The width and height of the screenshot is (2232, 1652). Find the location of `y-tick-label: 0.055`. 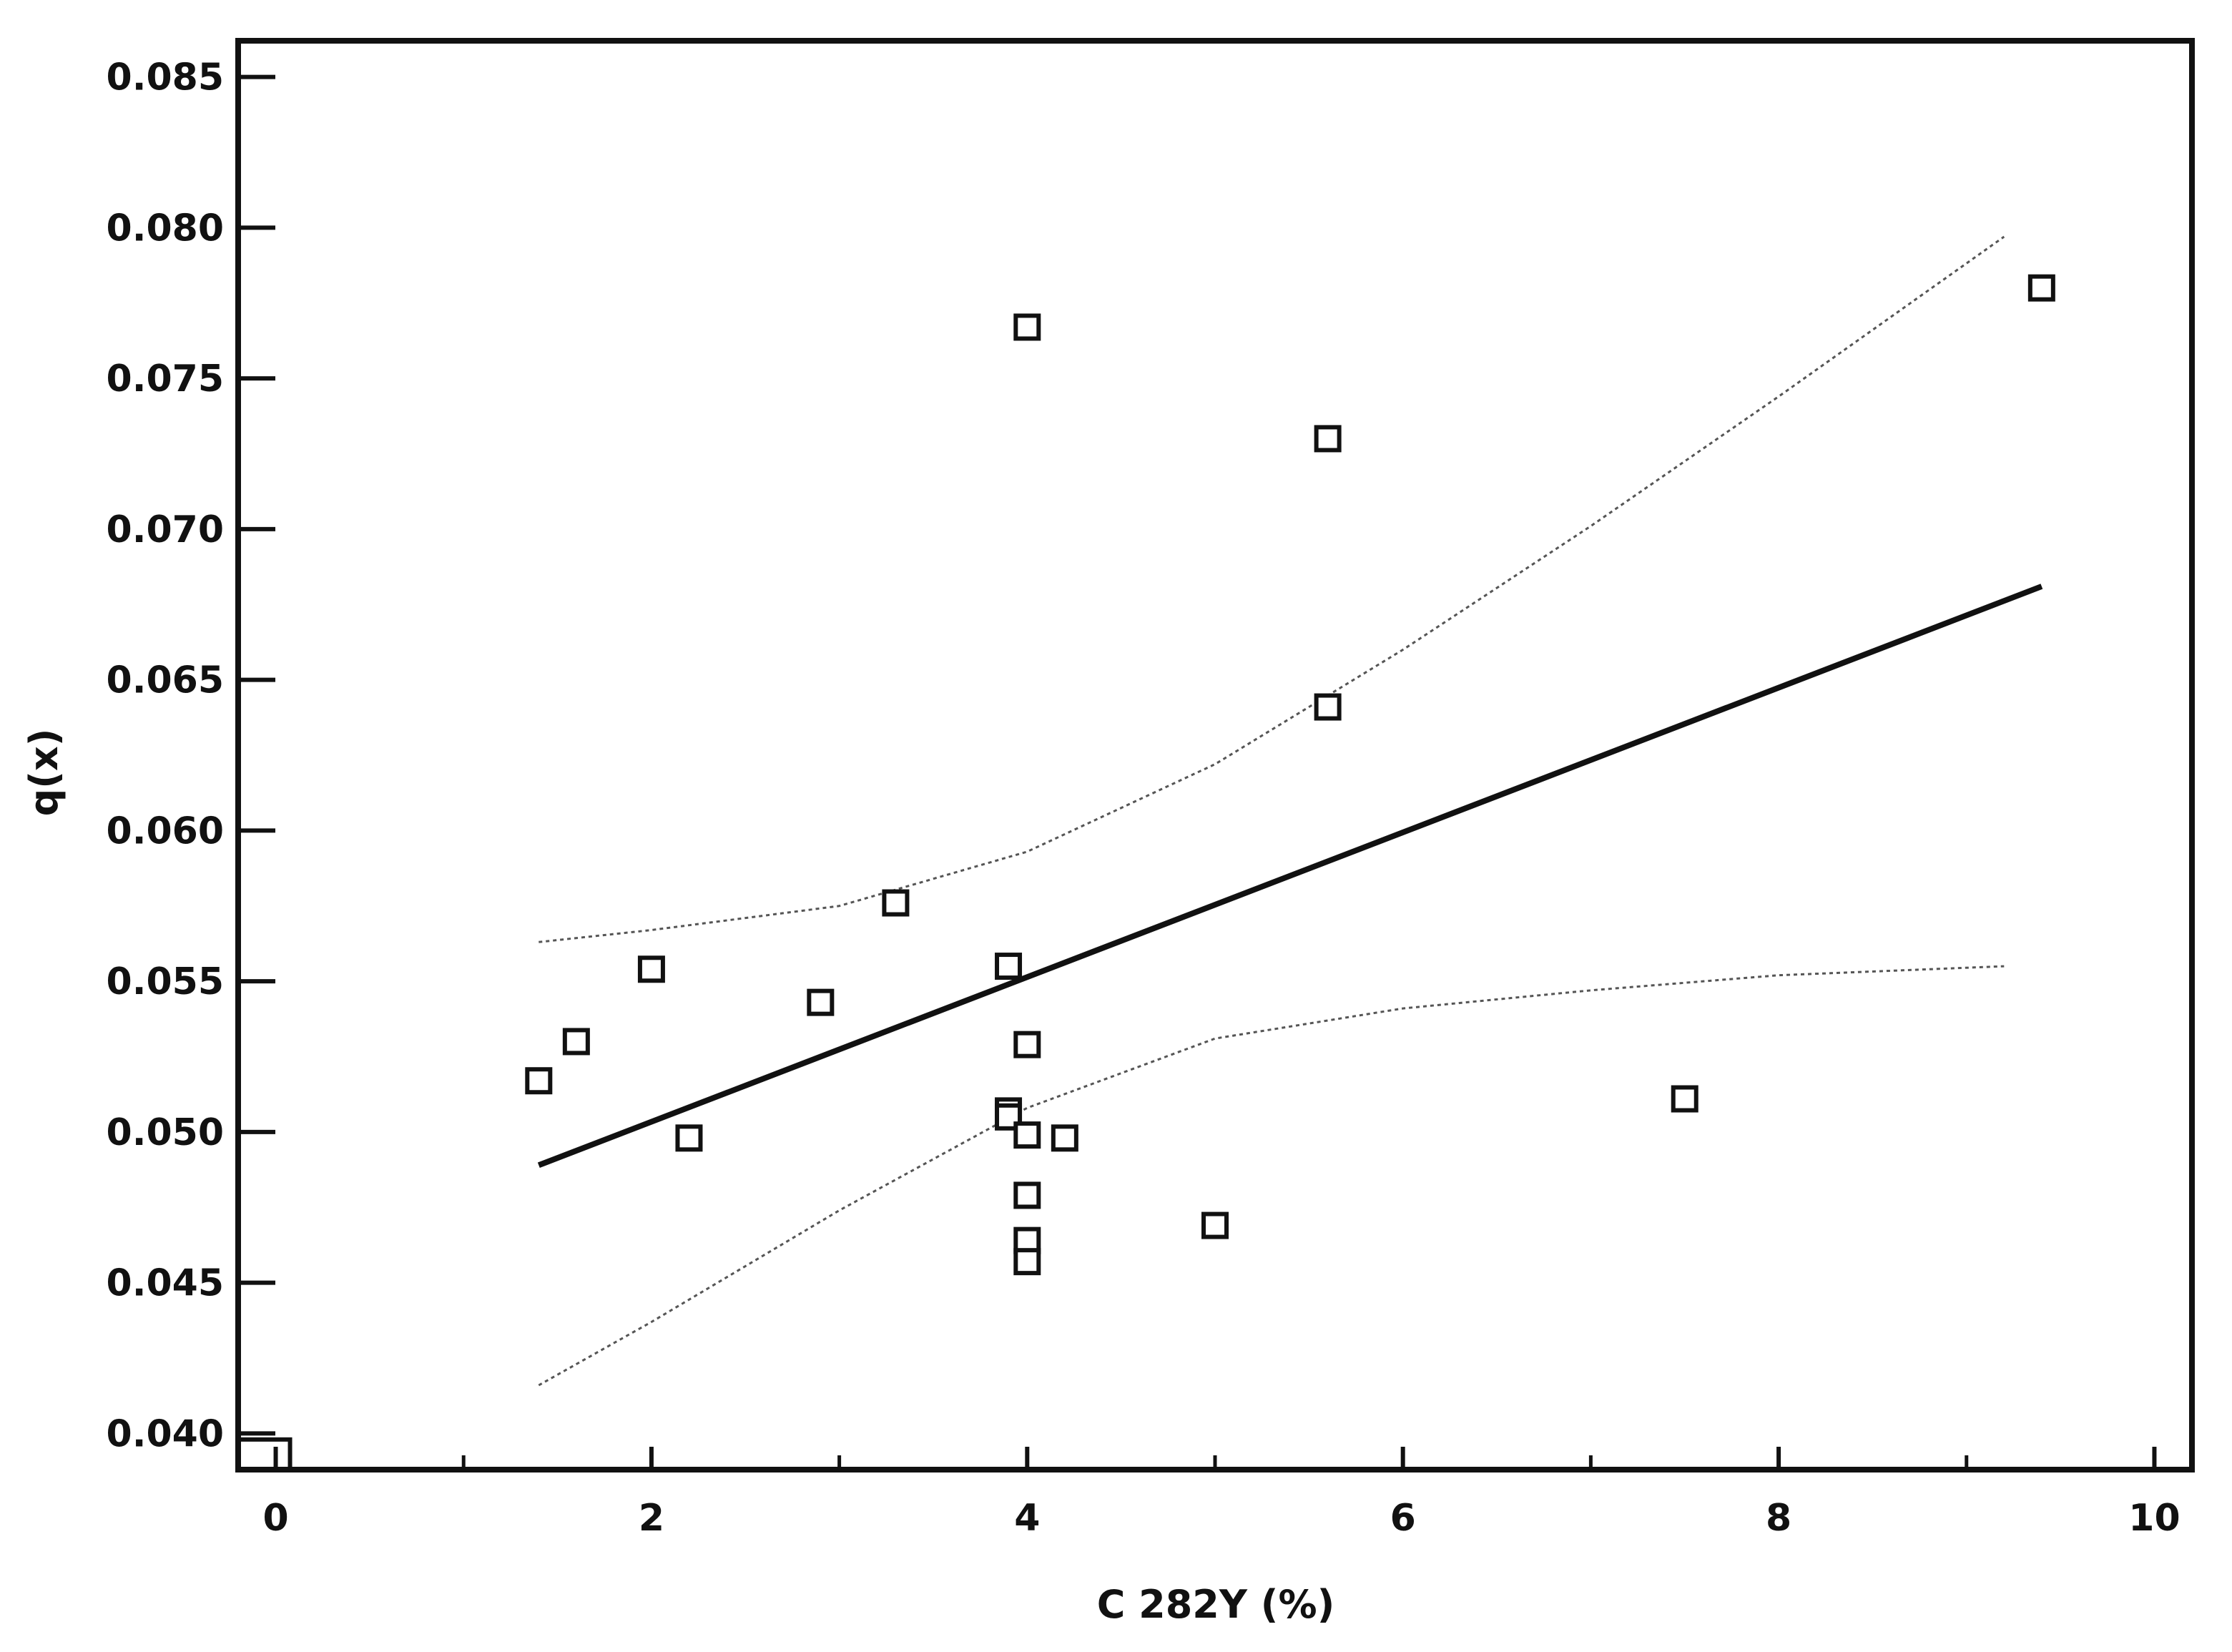

y-tick-label: 0.055 is located at coordinates (165, 982).